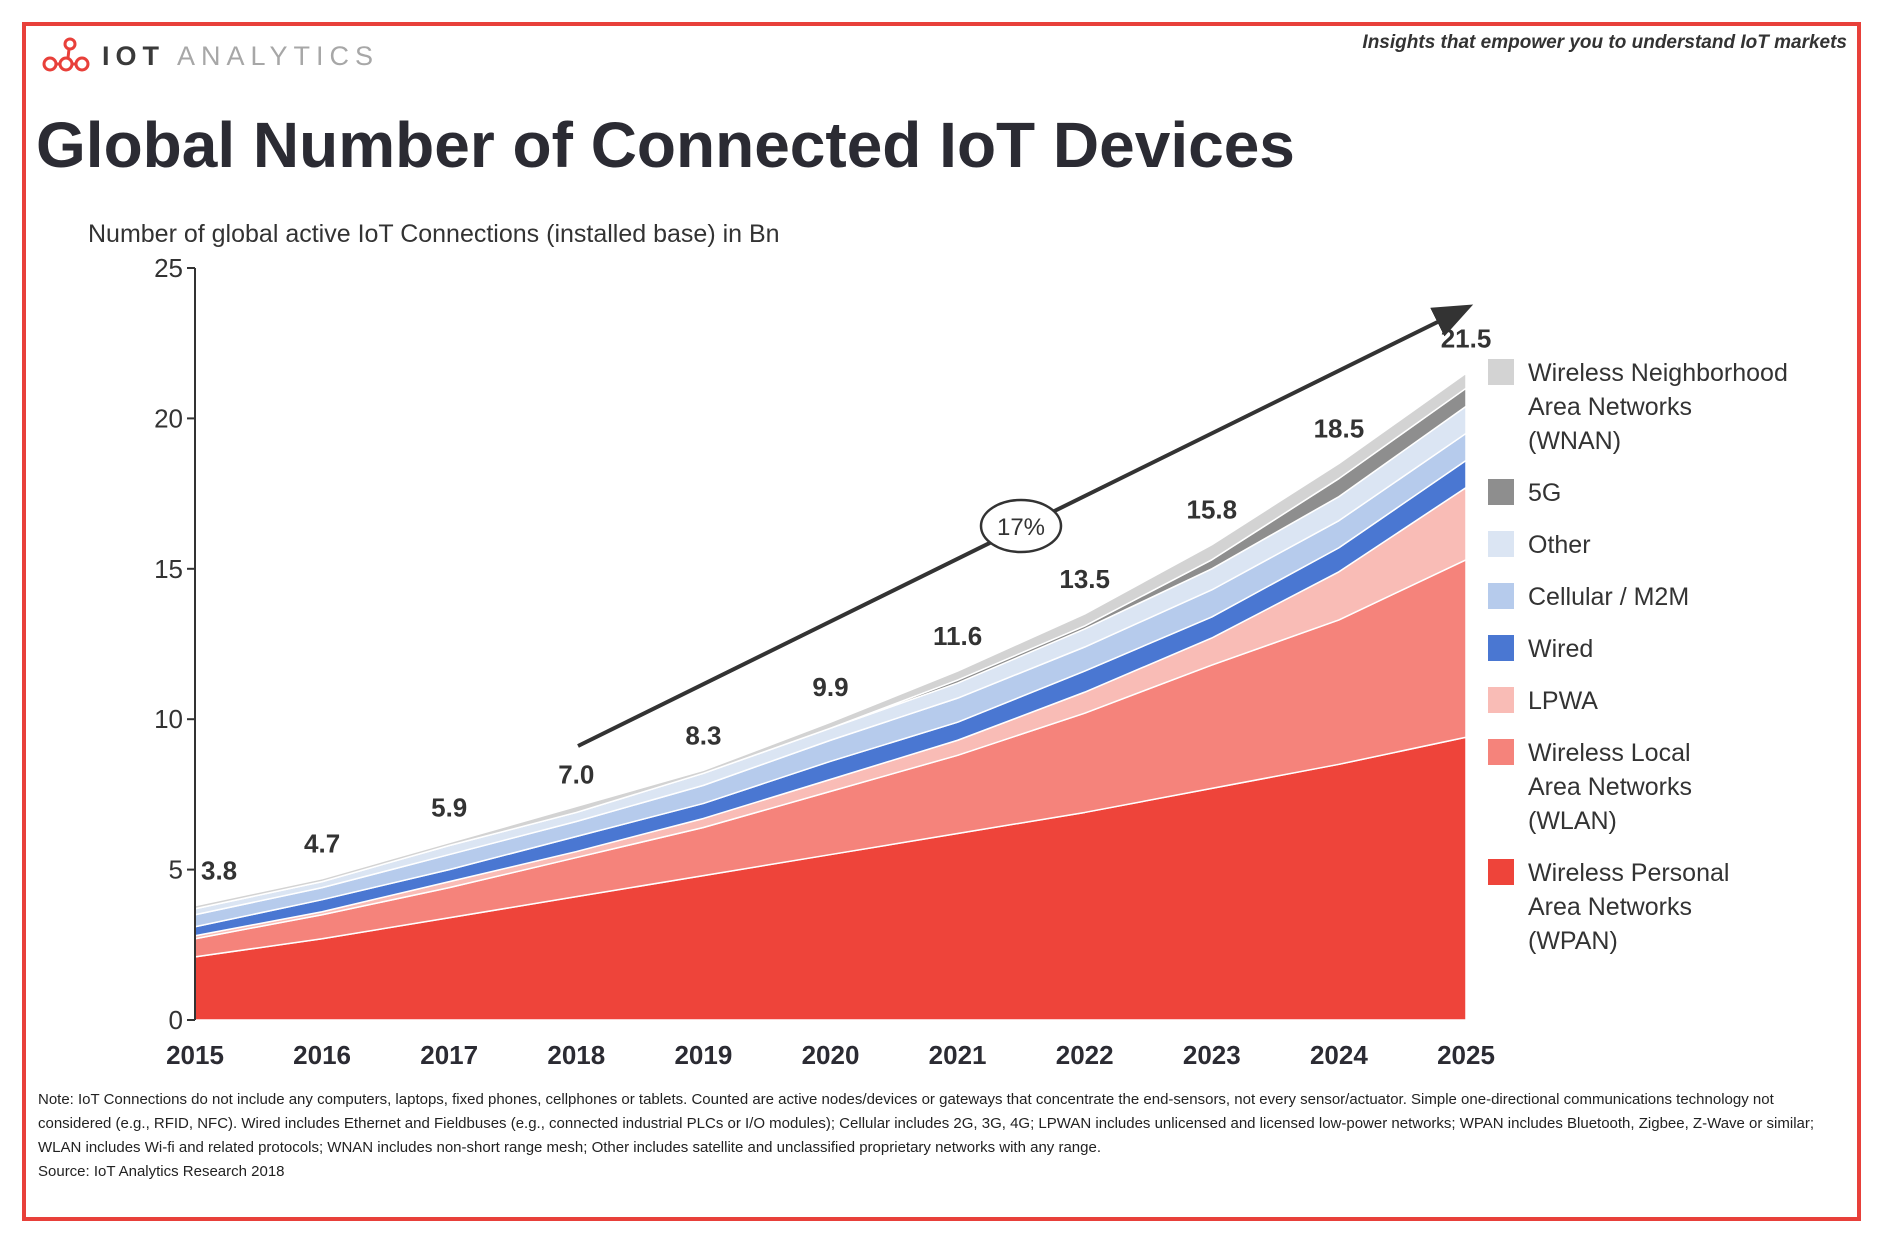  Describe the element at coordinates (1212, 1055) in the screenshot. I see `x-tick-label: 2023` at that location.